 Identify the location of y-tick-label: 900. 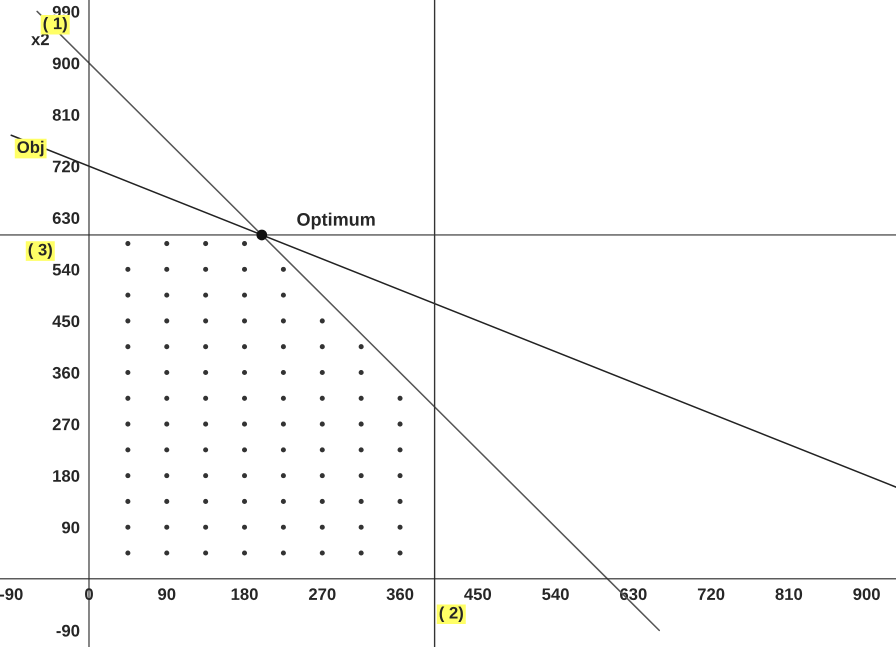
(66, 63).